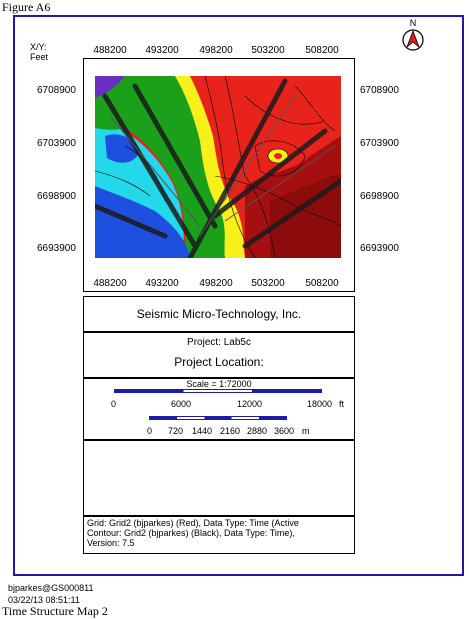  Describe the element at coordinates (218, 418) in the screenshot. I see `scale-bar-meters` at that location.